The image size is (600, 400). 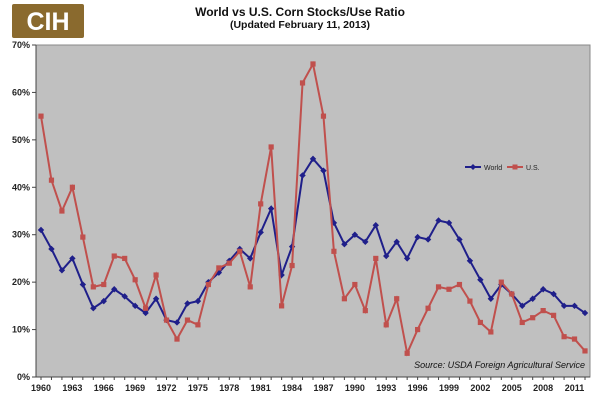 I want to click on y-tick-label: 30%, so click(x=21, y=235).